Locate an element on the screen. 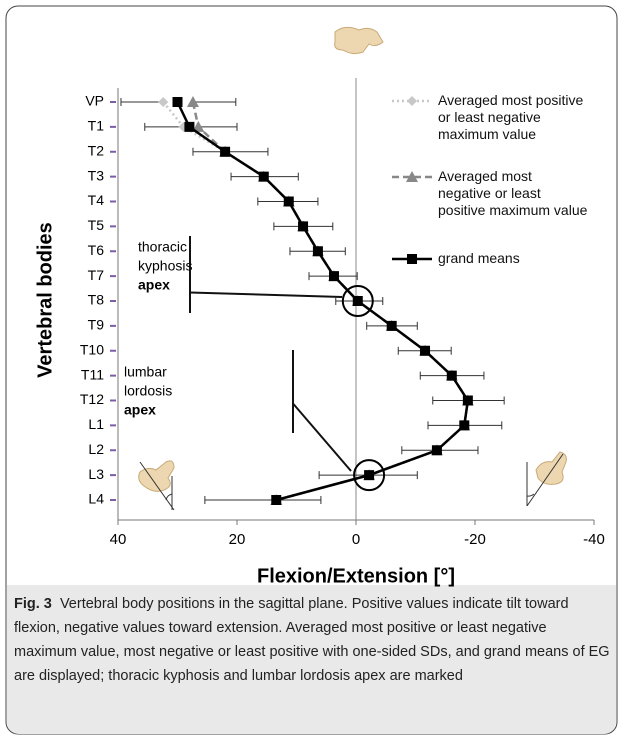  y-tick-label: T12 is located at coordinates (92, 399).